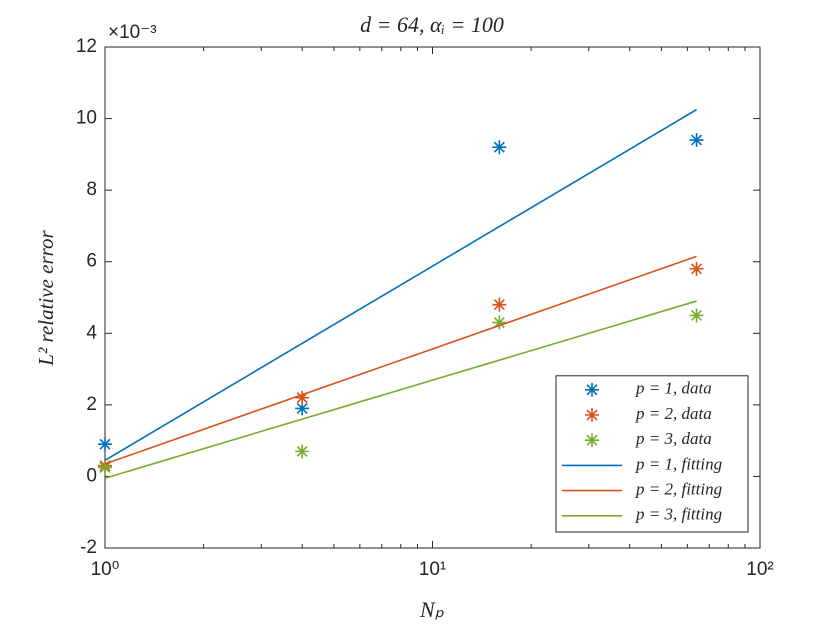 The height and width of the screenshot is (630, 840). I want to click on x-axis-label: Nₚ, so click(432, 609).